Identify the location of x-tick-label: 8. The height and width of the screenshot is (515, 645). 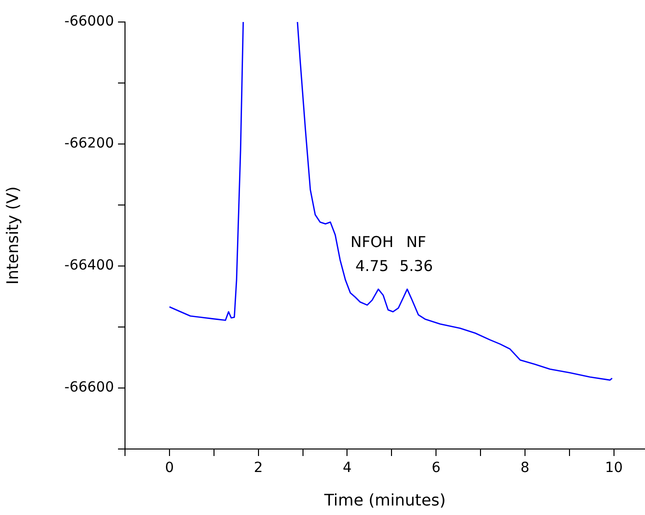
(525, 468).